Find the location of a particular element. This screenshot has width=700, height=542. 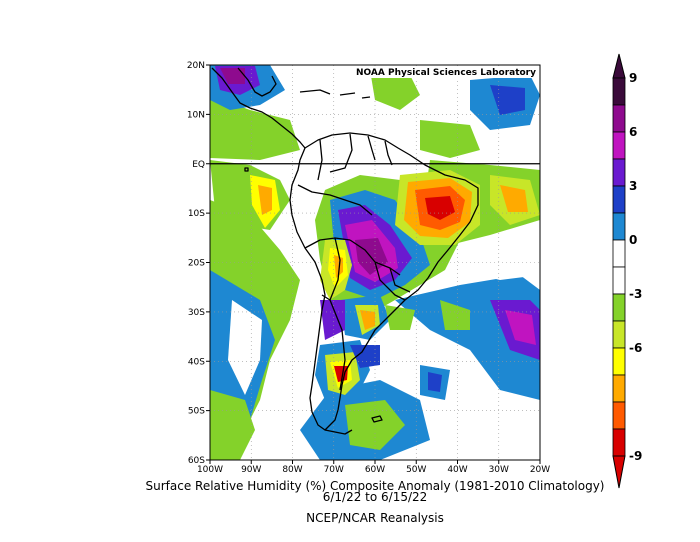

colorbar-label: -6 is located at coordinates (635, 348).